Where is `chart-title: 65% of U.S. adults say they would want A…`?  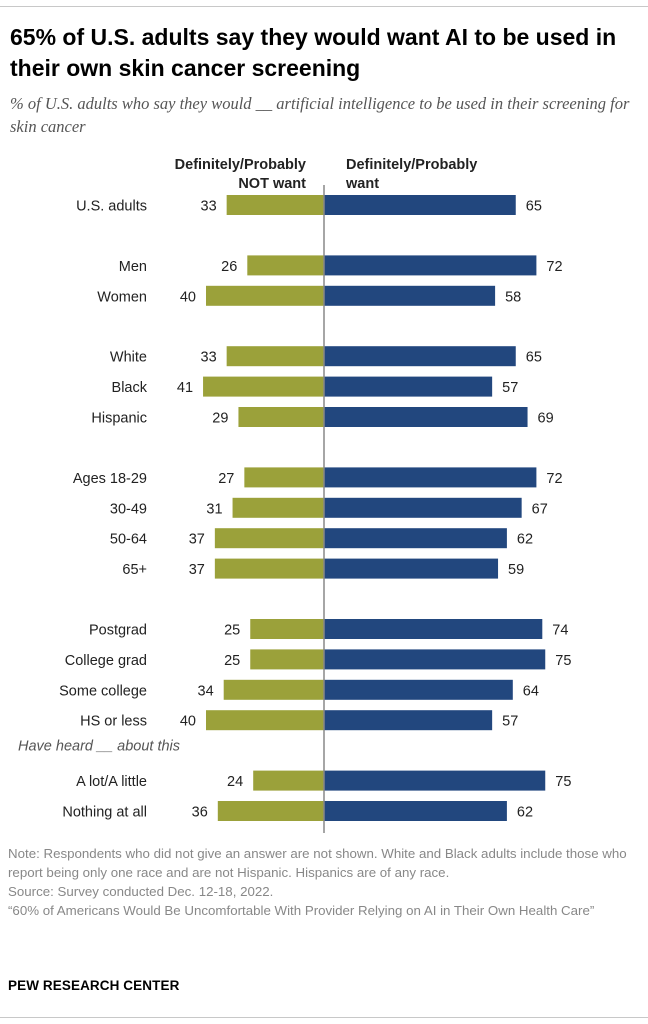
chart-title: 65% of U.S. adults say they would want A… is located at coordinates (313, 52).